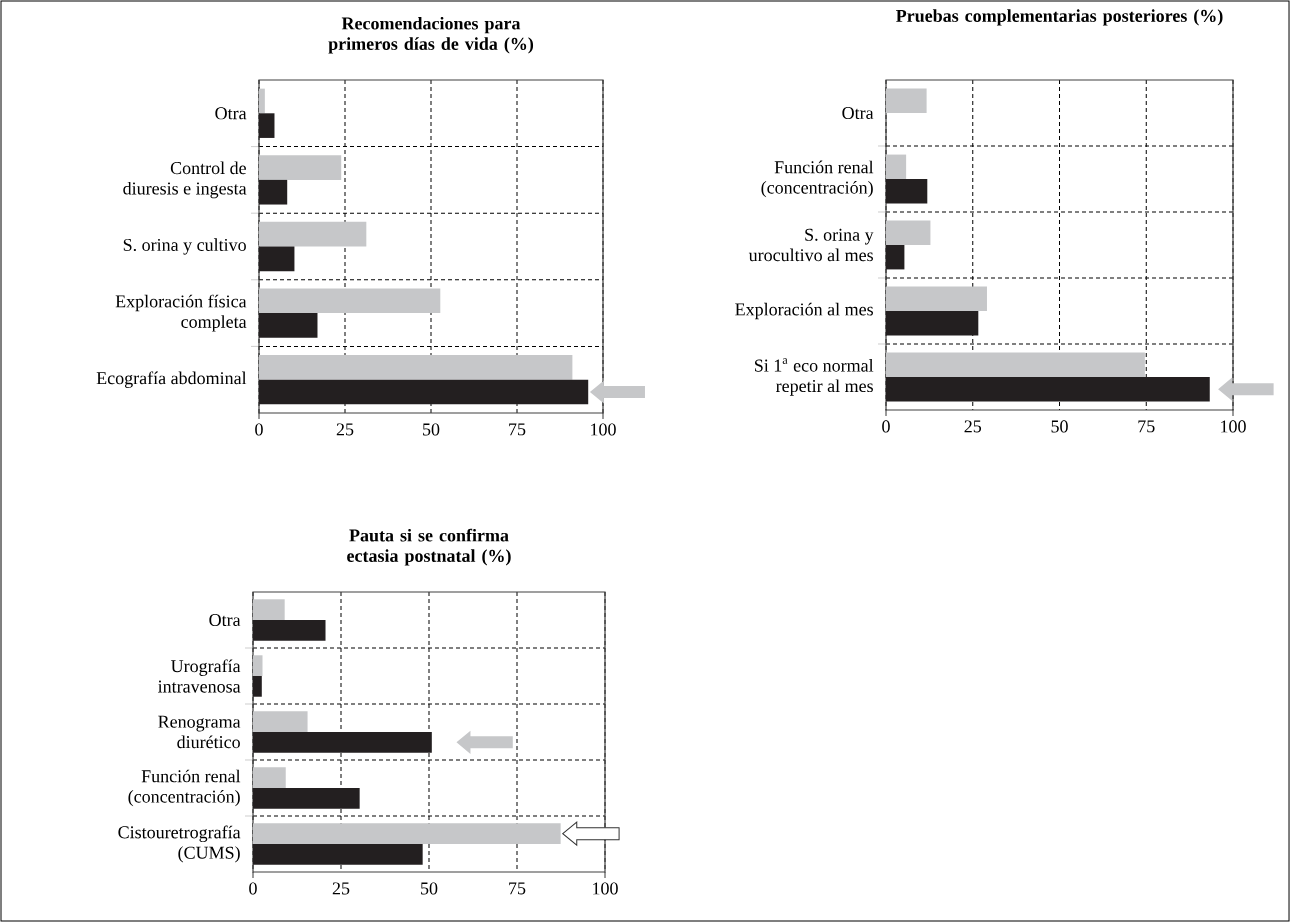 This screenshot has height=922, width=1290. Describe the element at coordinates (185, 180) in the screenshot. I see `y-tick-label: Control de diuresis e ingesta` at that location.